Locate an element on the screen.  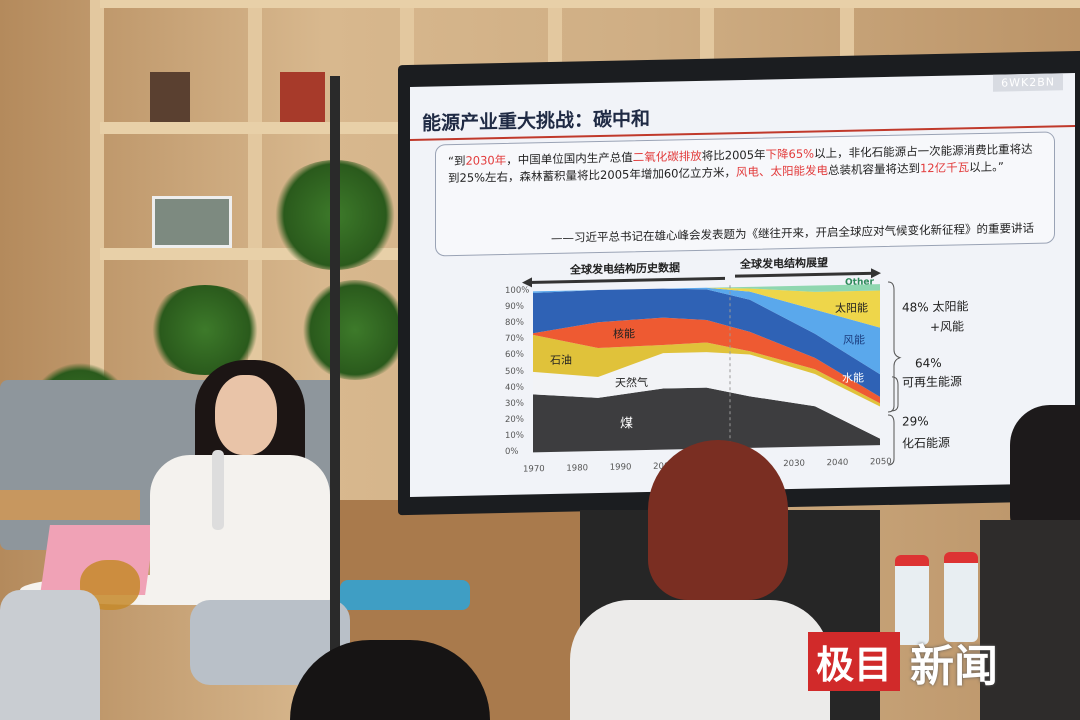
audience-head is located at coordinates (718, 520).